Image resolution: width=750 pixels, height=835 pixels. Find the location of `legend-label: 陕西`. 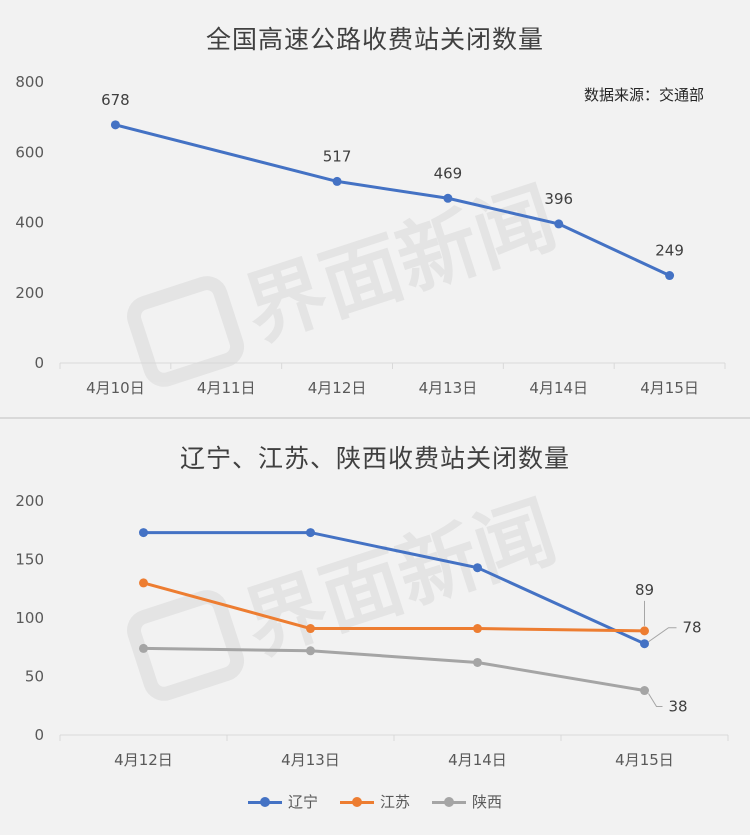

legend-label: 陕西 is located at coordinates (487, 802).